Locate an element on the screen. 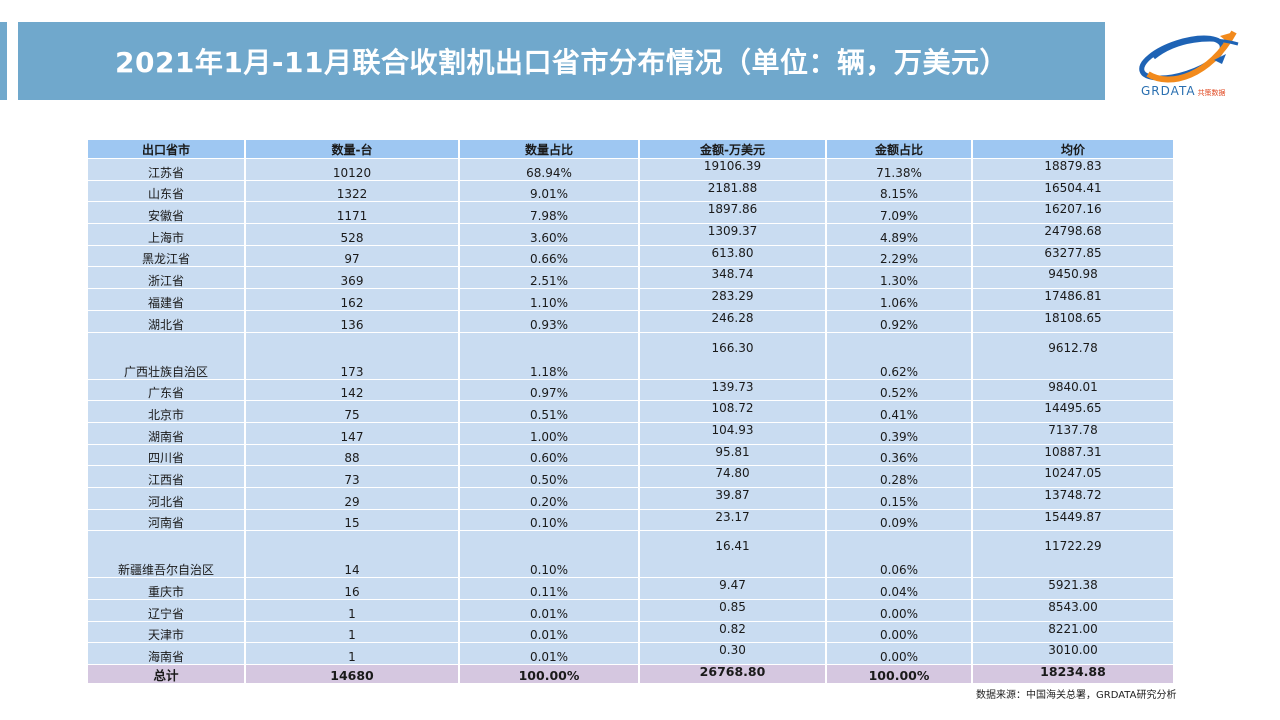  cell-province: 湖北省 is located at coordinates (167, 321).